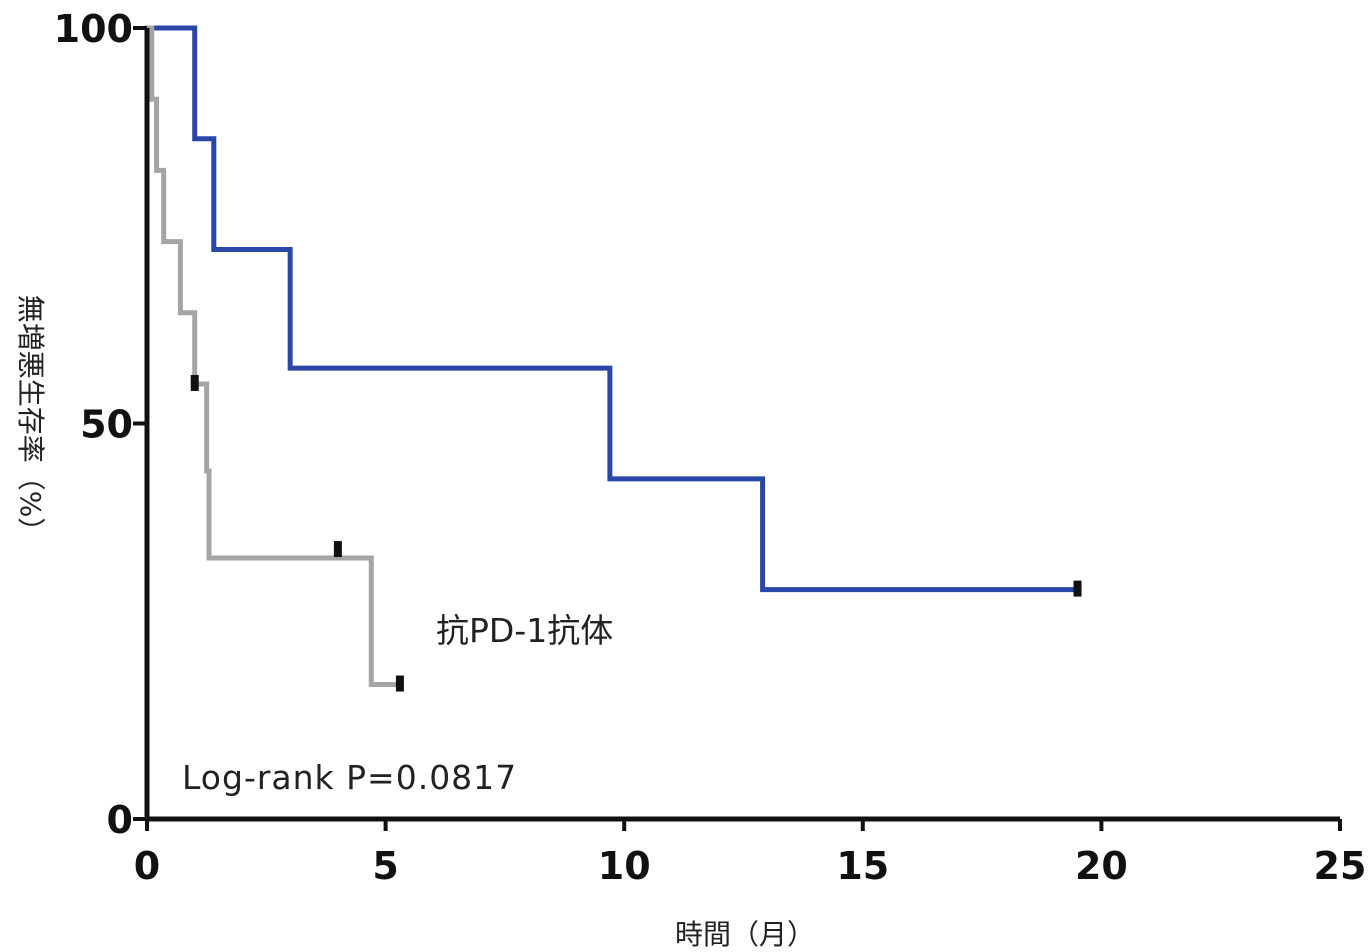 This screenshot has width=1372, height=952. What do you see at coordinates (862, 866) in the screenshot?
I see `x-tick-label: 15` at bounding box center [862, 866].